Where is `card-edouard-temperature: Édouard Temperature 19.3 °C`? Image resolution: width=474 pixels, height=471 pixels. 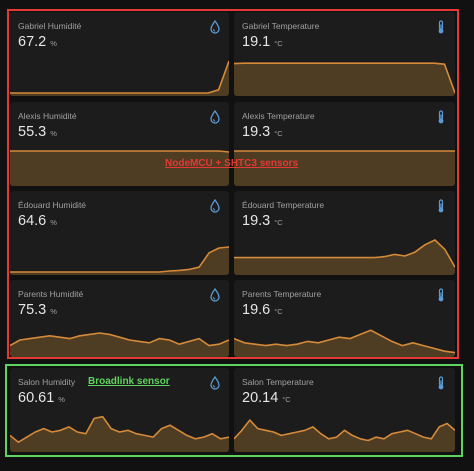
card-edouard-temperature: Édouard Temperature 19.3 °C is located at coordinates (344, 233).